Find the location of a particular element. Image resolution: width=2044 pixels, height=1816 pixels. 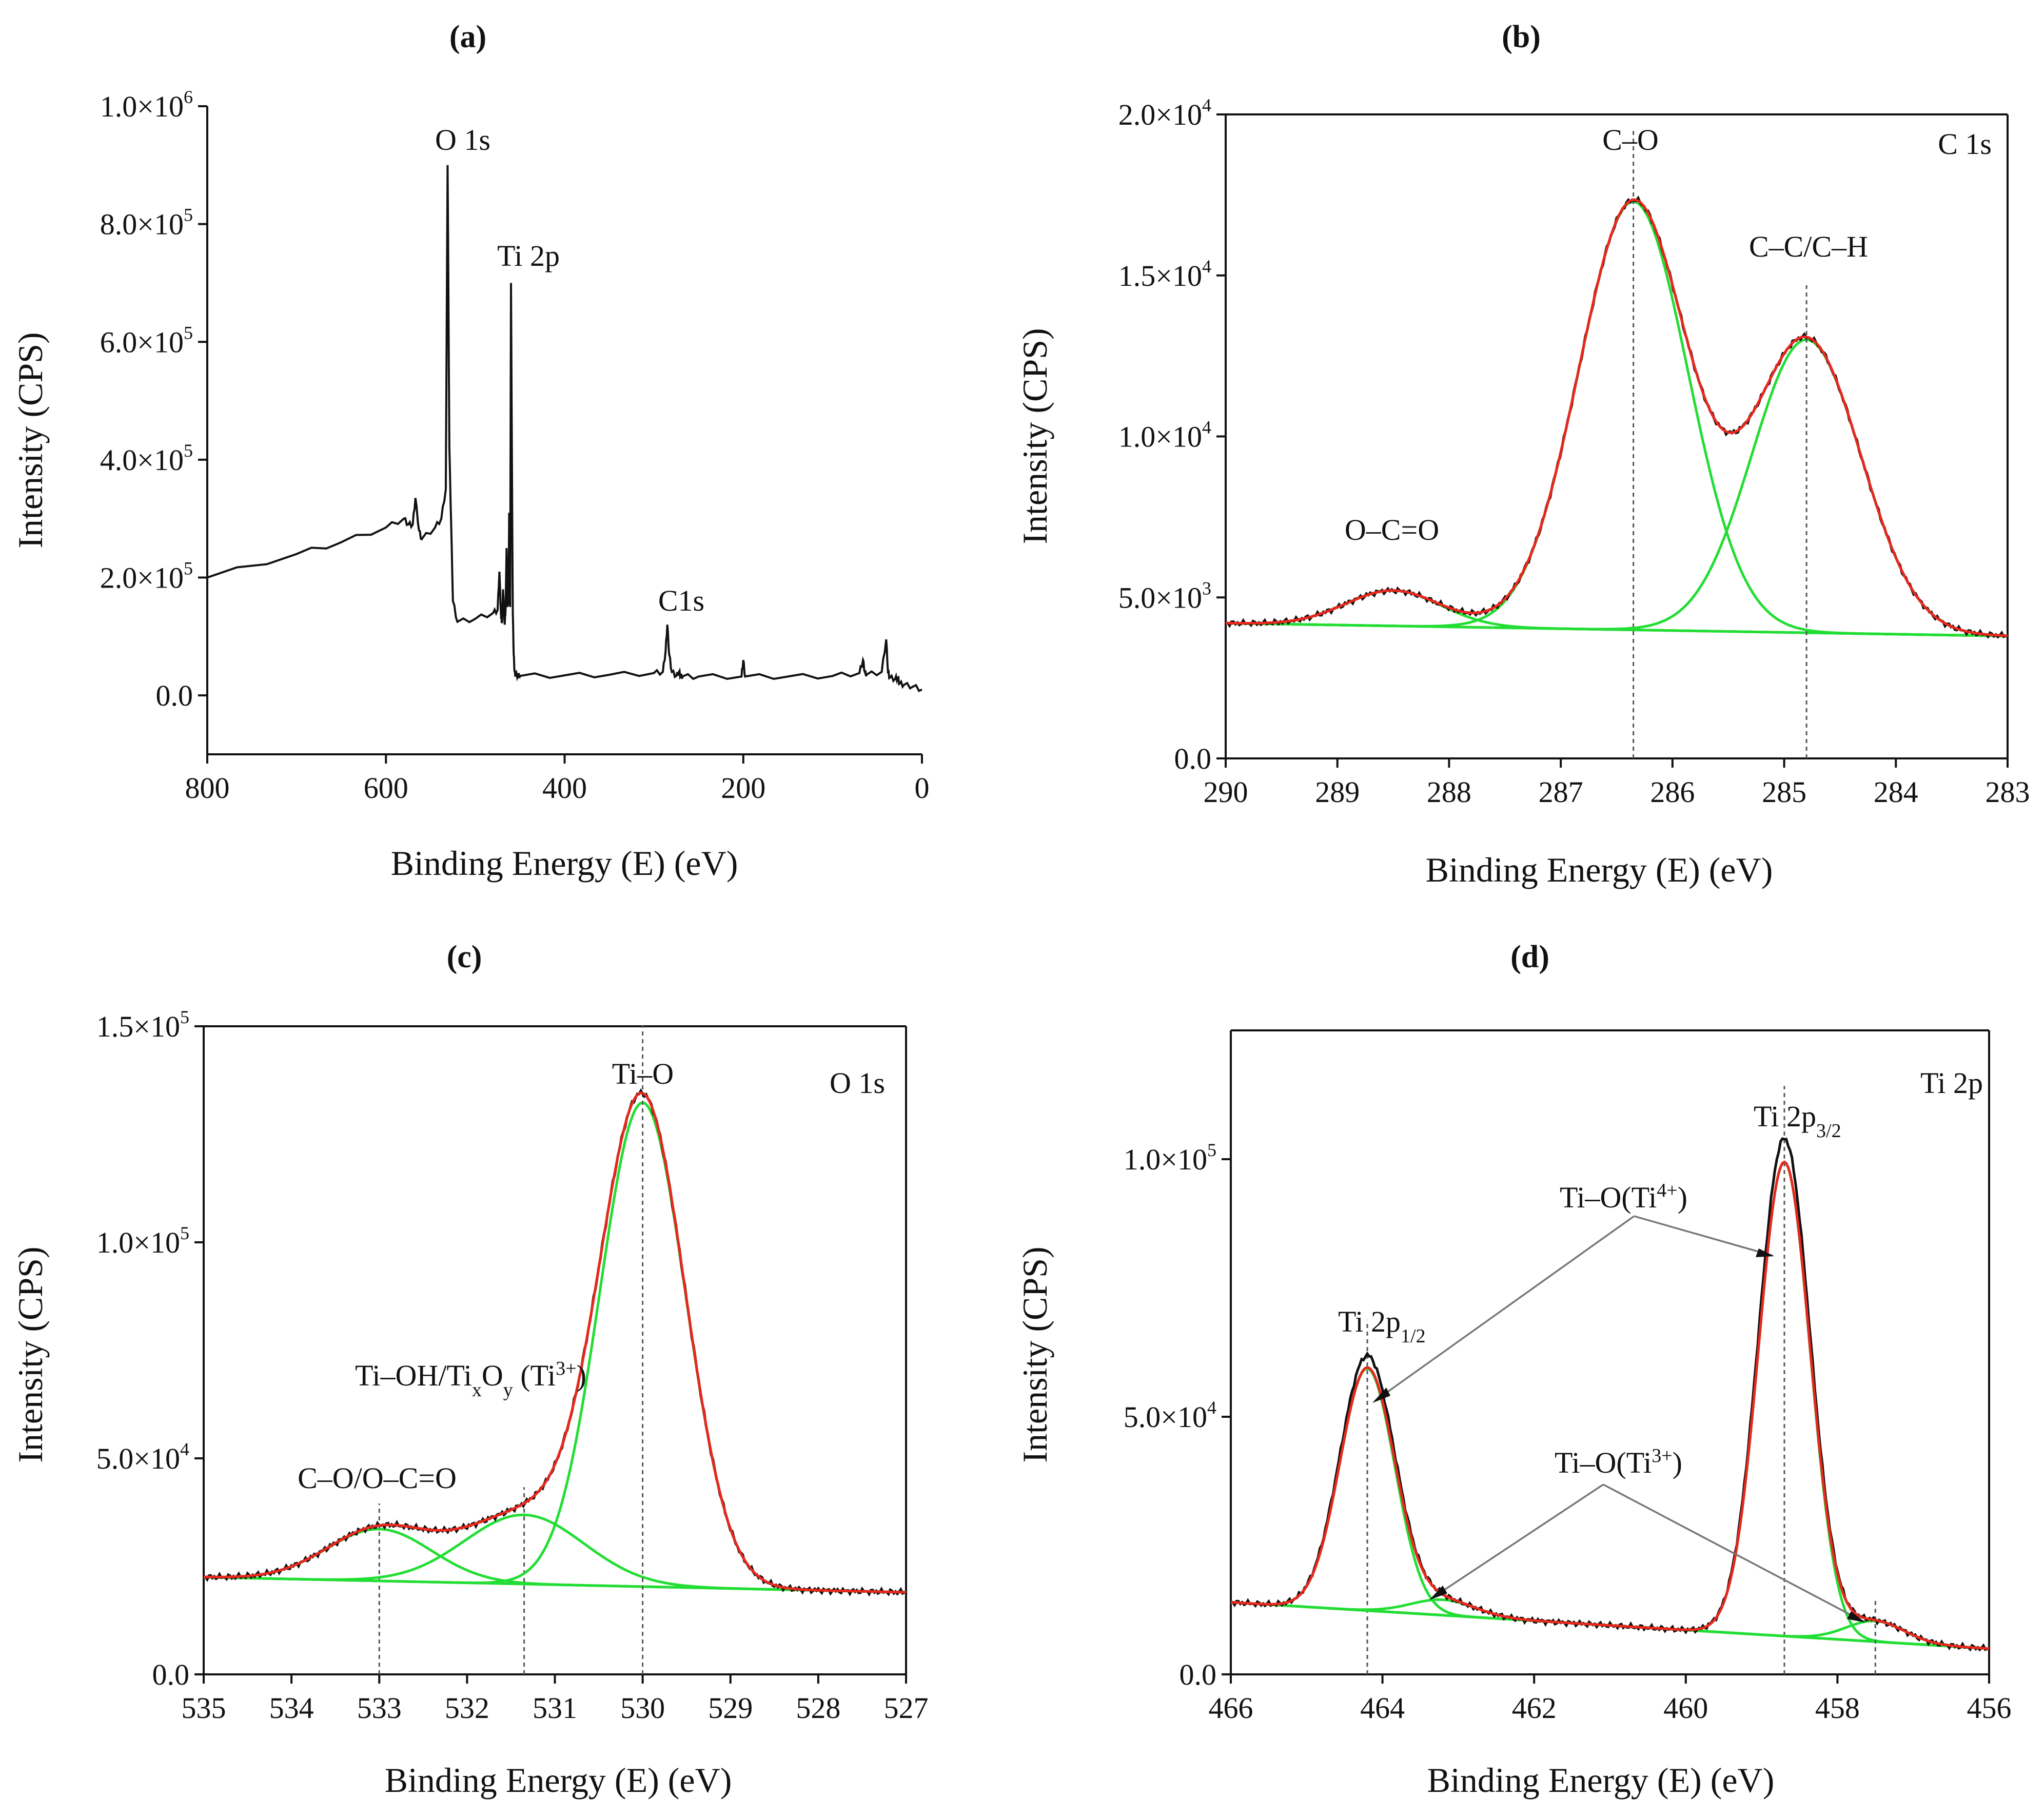

panel-d-x-tick-label: 460 is located at coordinates (1685, 1708).